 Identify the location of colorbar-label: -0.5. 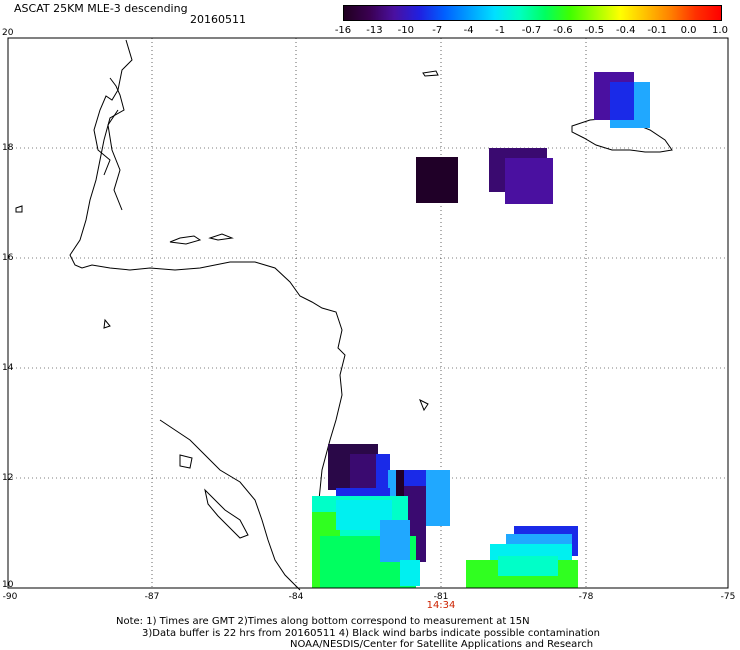
(594, 30).